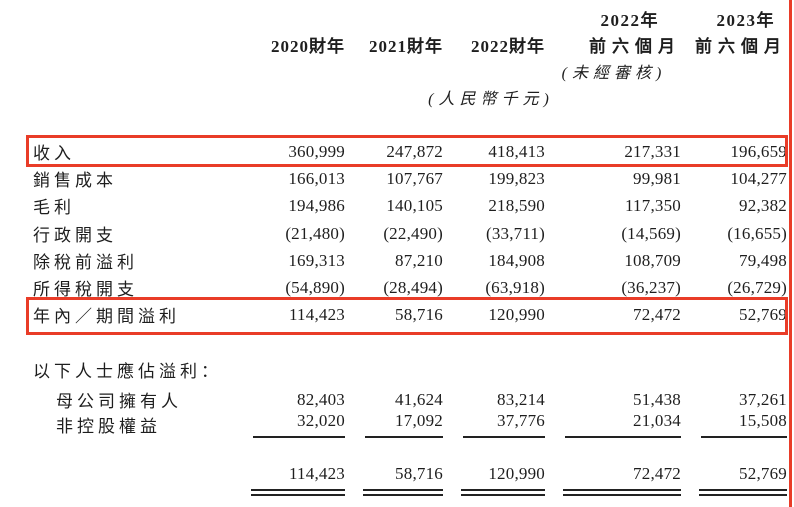 The width and height of the screenshot is (794, 507). Describe the element at coordinates (515, 287) in the screenshot. I see `value-cell: (63,918)` at that location.